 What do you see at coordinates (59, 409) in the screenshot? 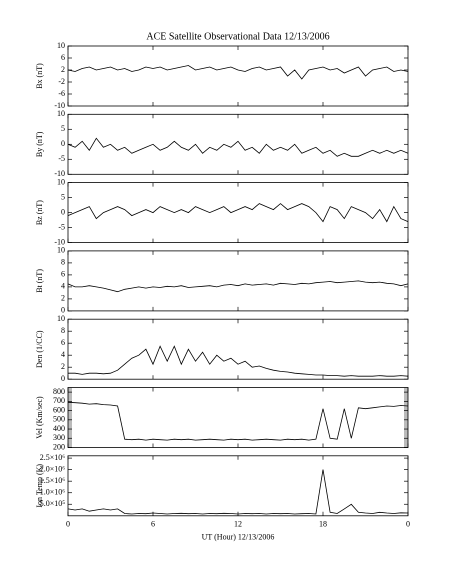
I see `y-tick-label: 600` at bounding box center [59, 409].